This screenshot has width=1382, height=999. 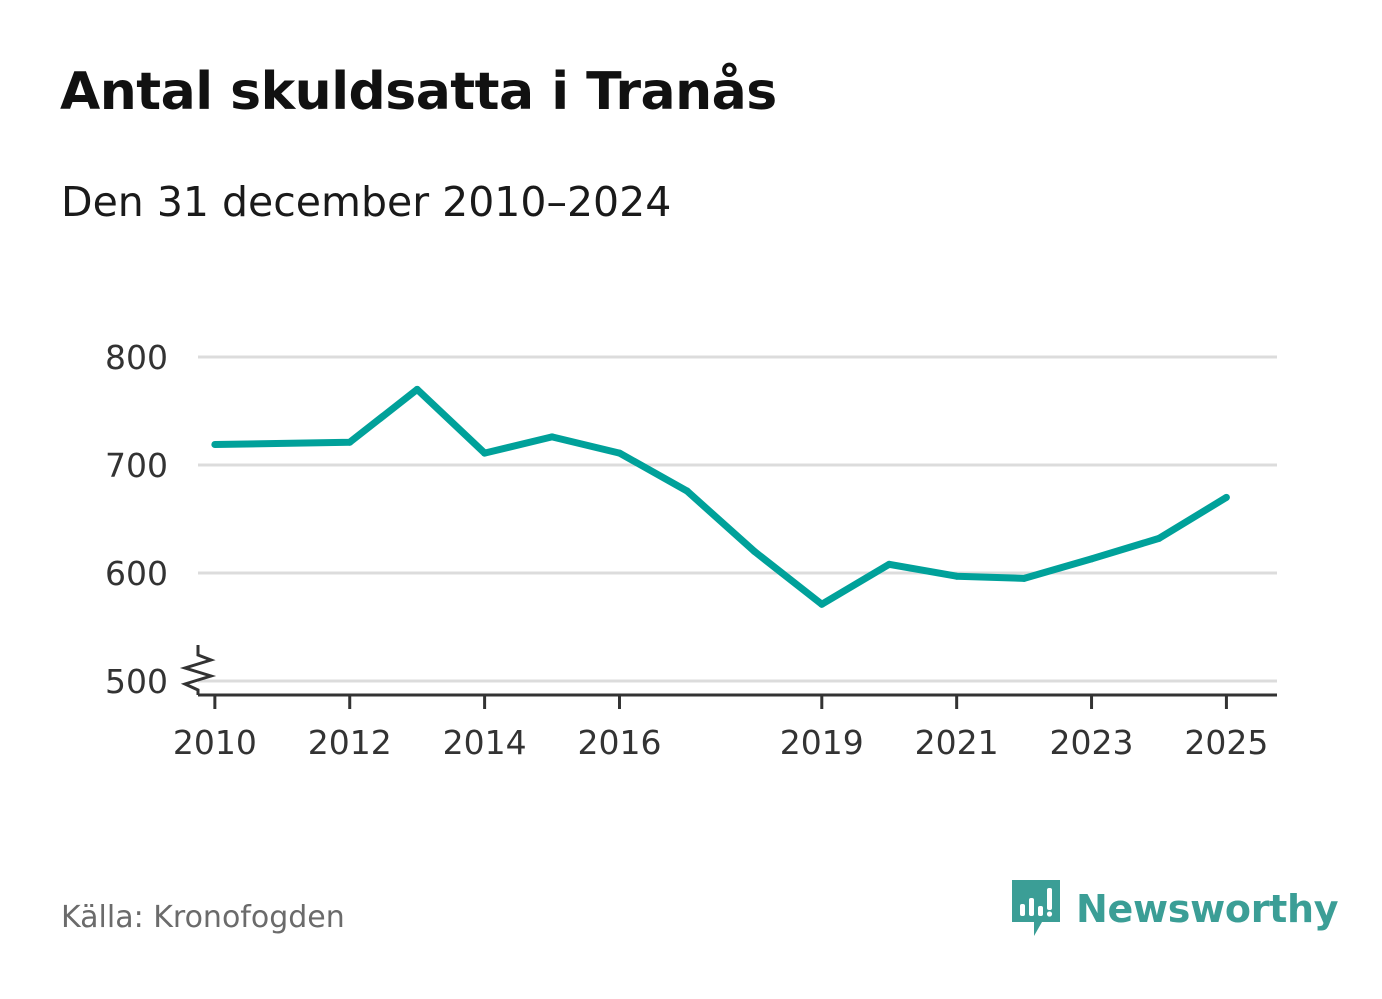 I want to click on x-tick-label: 2023, so click(x=1092, y=742).